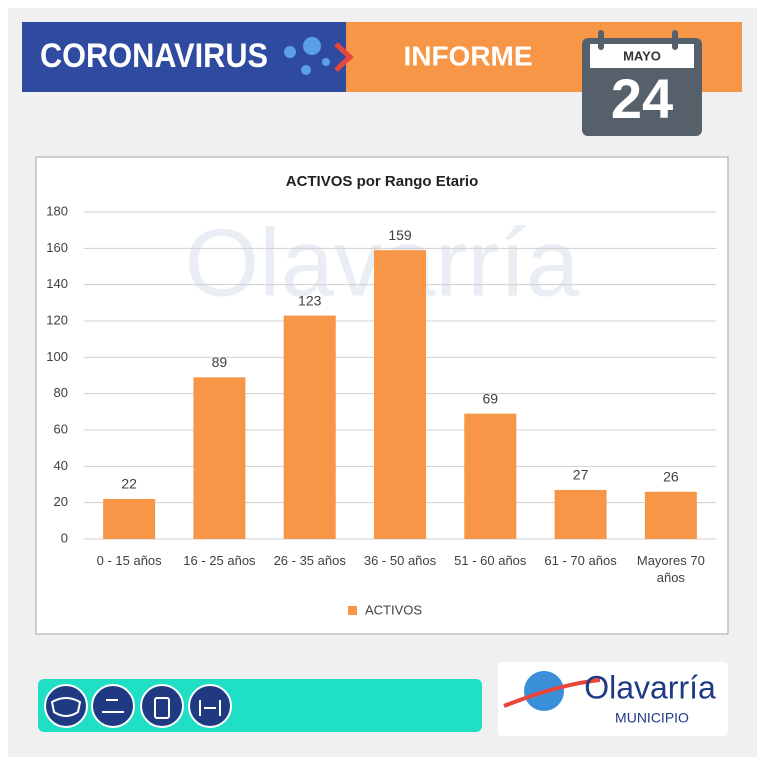 This screenshot has width=765, height=765. Describe the element at coordinates (57, 356) in the screenshot. I see `y-tick-label: 100` at that location.